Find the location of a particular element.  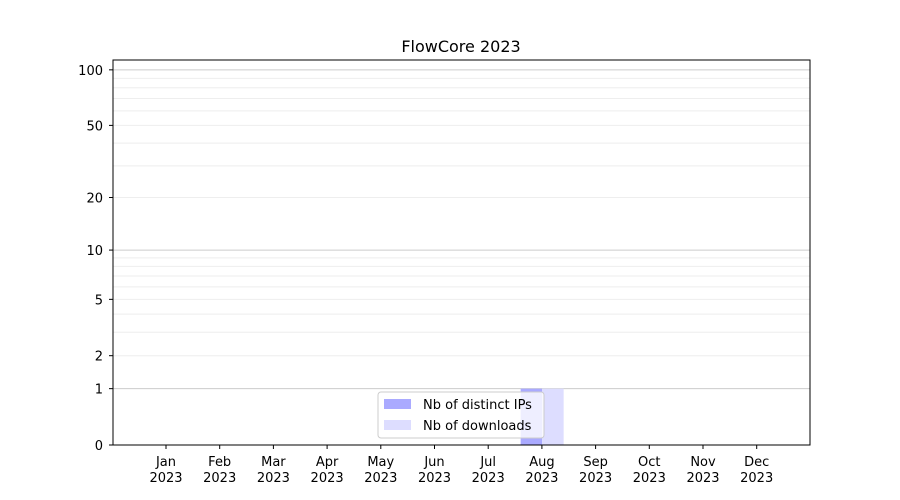

x-tick-label: Oct is located at coordinates (649, 462).